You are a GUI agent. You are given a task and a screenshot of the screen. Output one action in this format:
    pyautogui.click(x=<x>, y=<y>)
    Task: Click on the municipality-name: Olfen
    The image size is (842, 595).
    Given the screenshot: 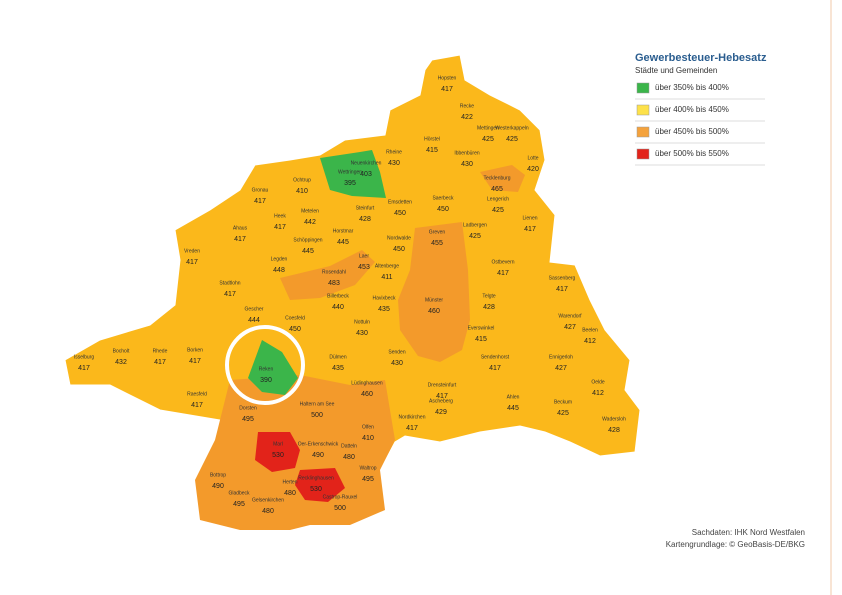 What is the action you would take?
    pyautogui.click(x=368, y=427)
    